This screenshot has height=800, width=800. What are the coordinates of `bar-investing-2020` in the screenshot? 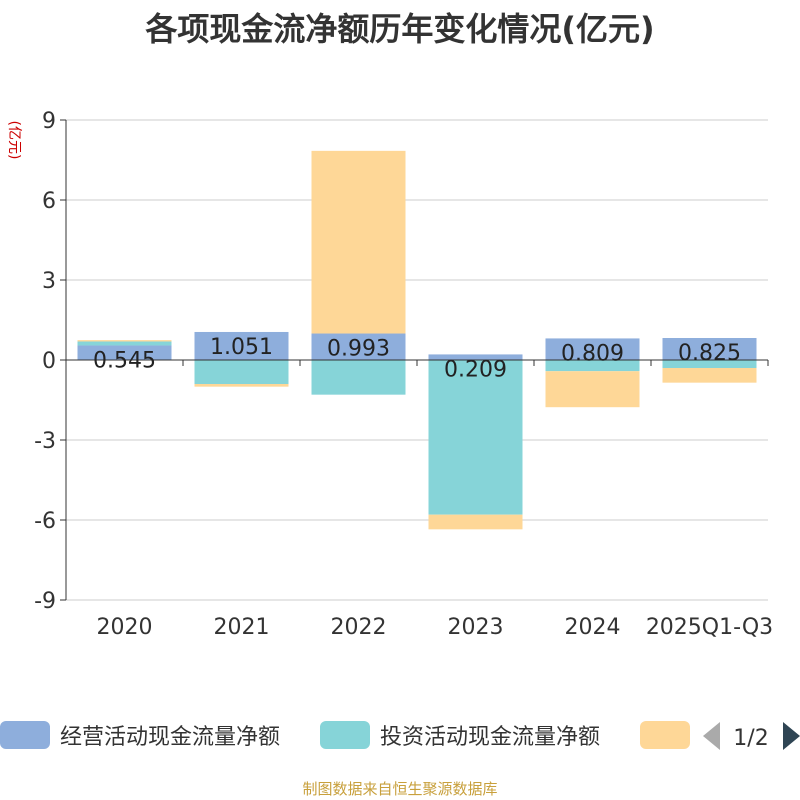 It's located at (124, 343).